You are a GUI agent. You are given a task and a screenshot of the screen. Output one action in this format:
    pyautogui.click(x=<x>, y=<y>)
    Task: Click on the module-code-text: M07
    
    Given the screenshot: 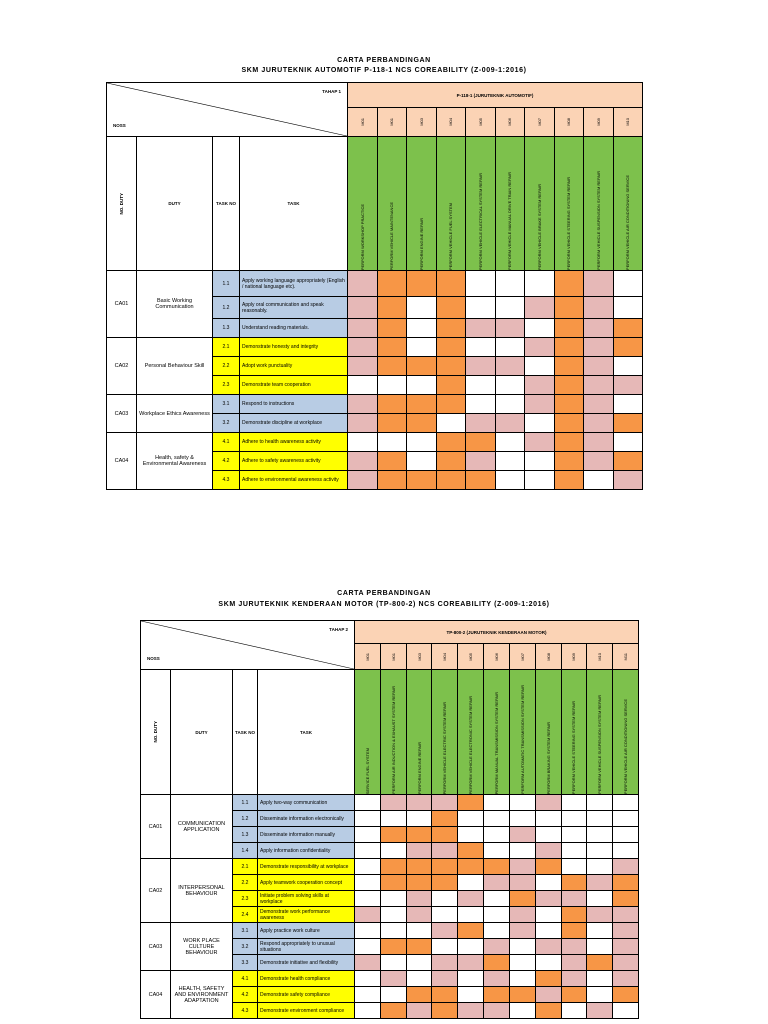 What is the action you would take?
    pyautogui.click(x=539, y=122)
    